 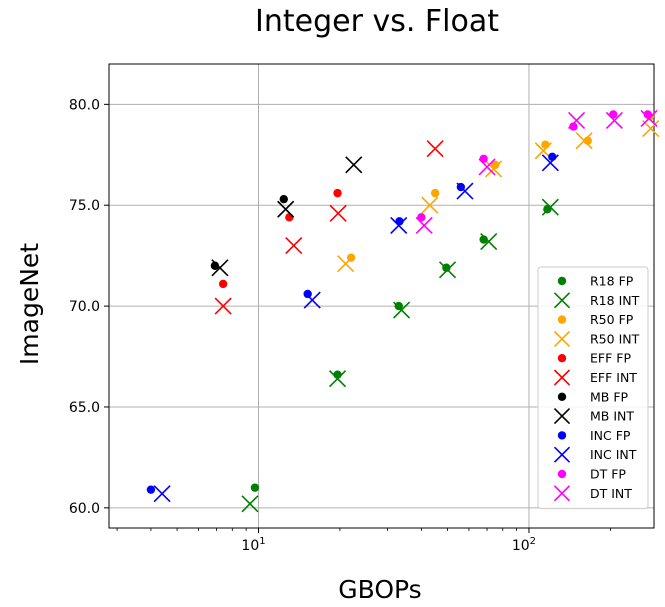 I want to click on legend-marker-dt-fp, so click(x=562, y=474).